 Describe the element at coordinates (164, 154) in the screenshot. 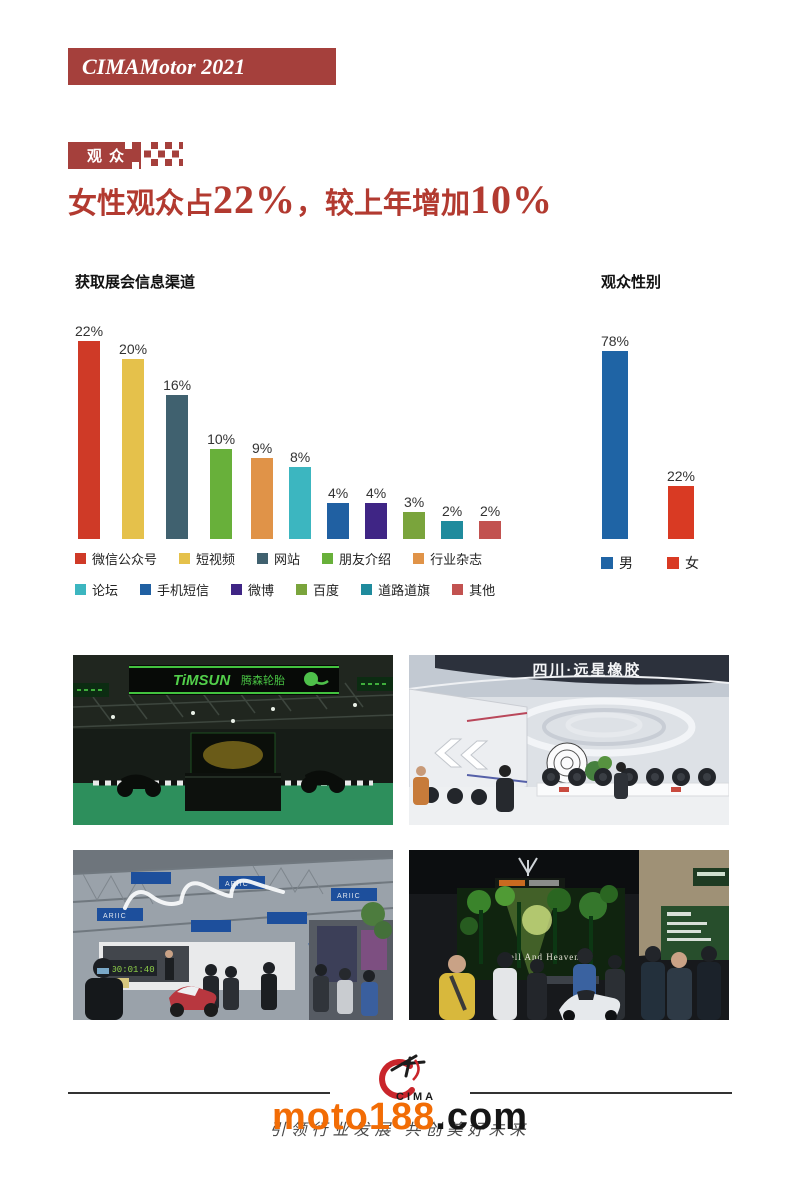

I see `checkered-flag-icon` at that location.